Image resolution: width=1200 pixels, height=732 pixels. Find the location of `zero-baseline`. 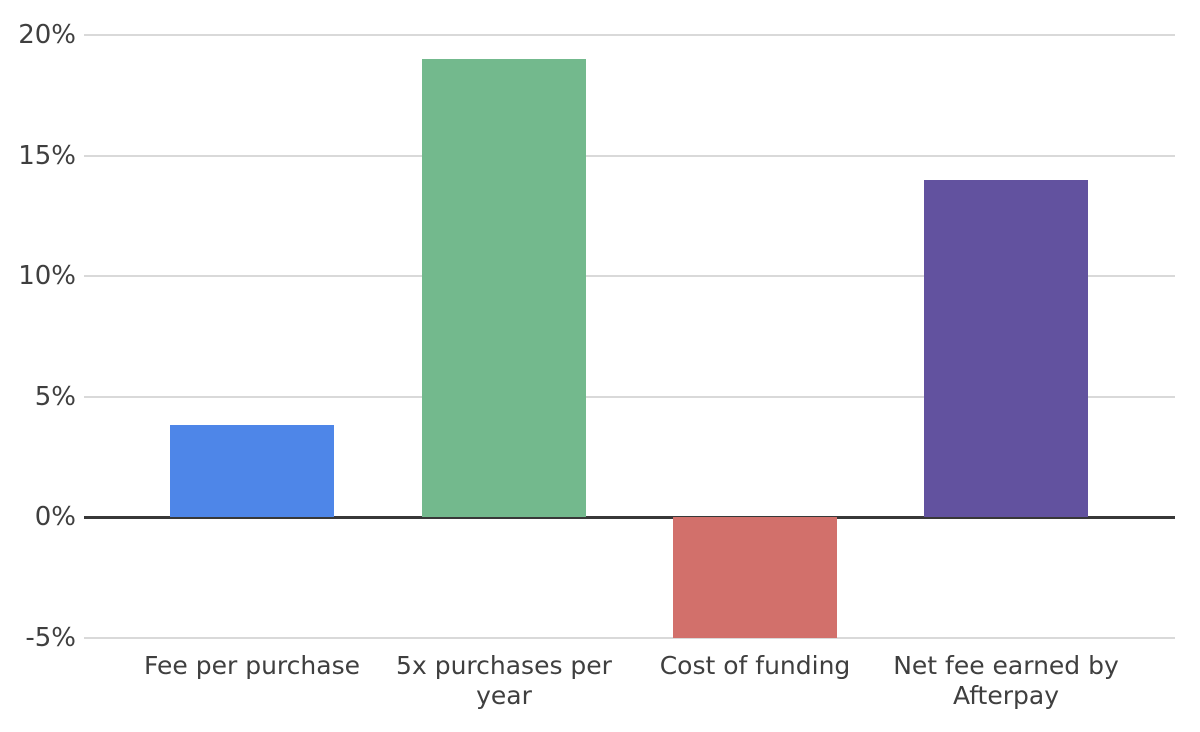

zero-baseline is located at coordinates (629, 517).